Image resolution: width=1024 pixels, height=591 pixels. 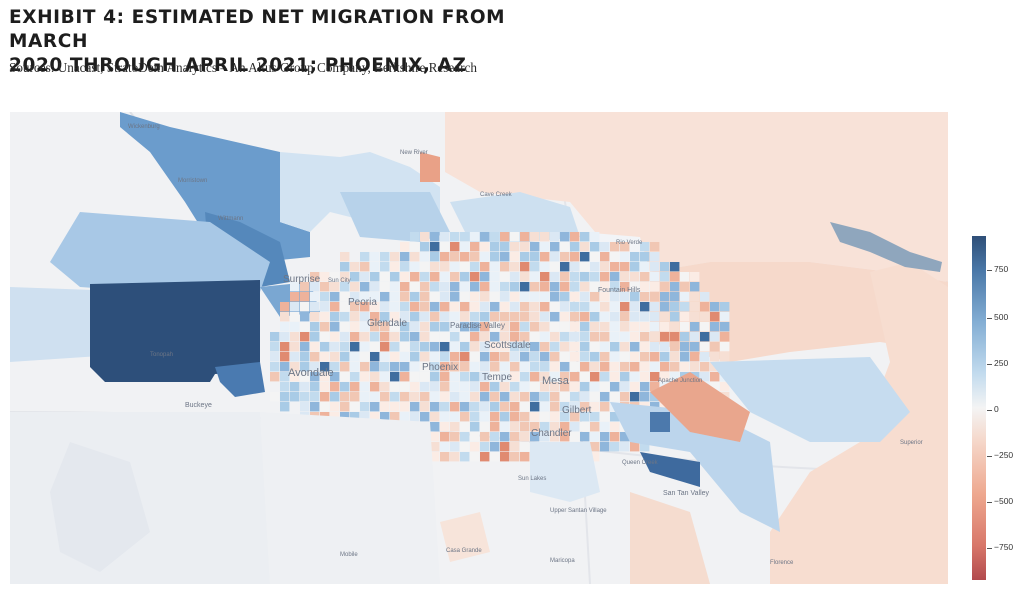 I want to click on region-negative, so click(x=859, y=422).